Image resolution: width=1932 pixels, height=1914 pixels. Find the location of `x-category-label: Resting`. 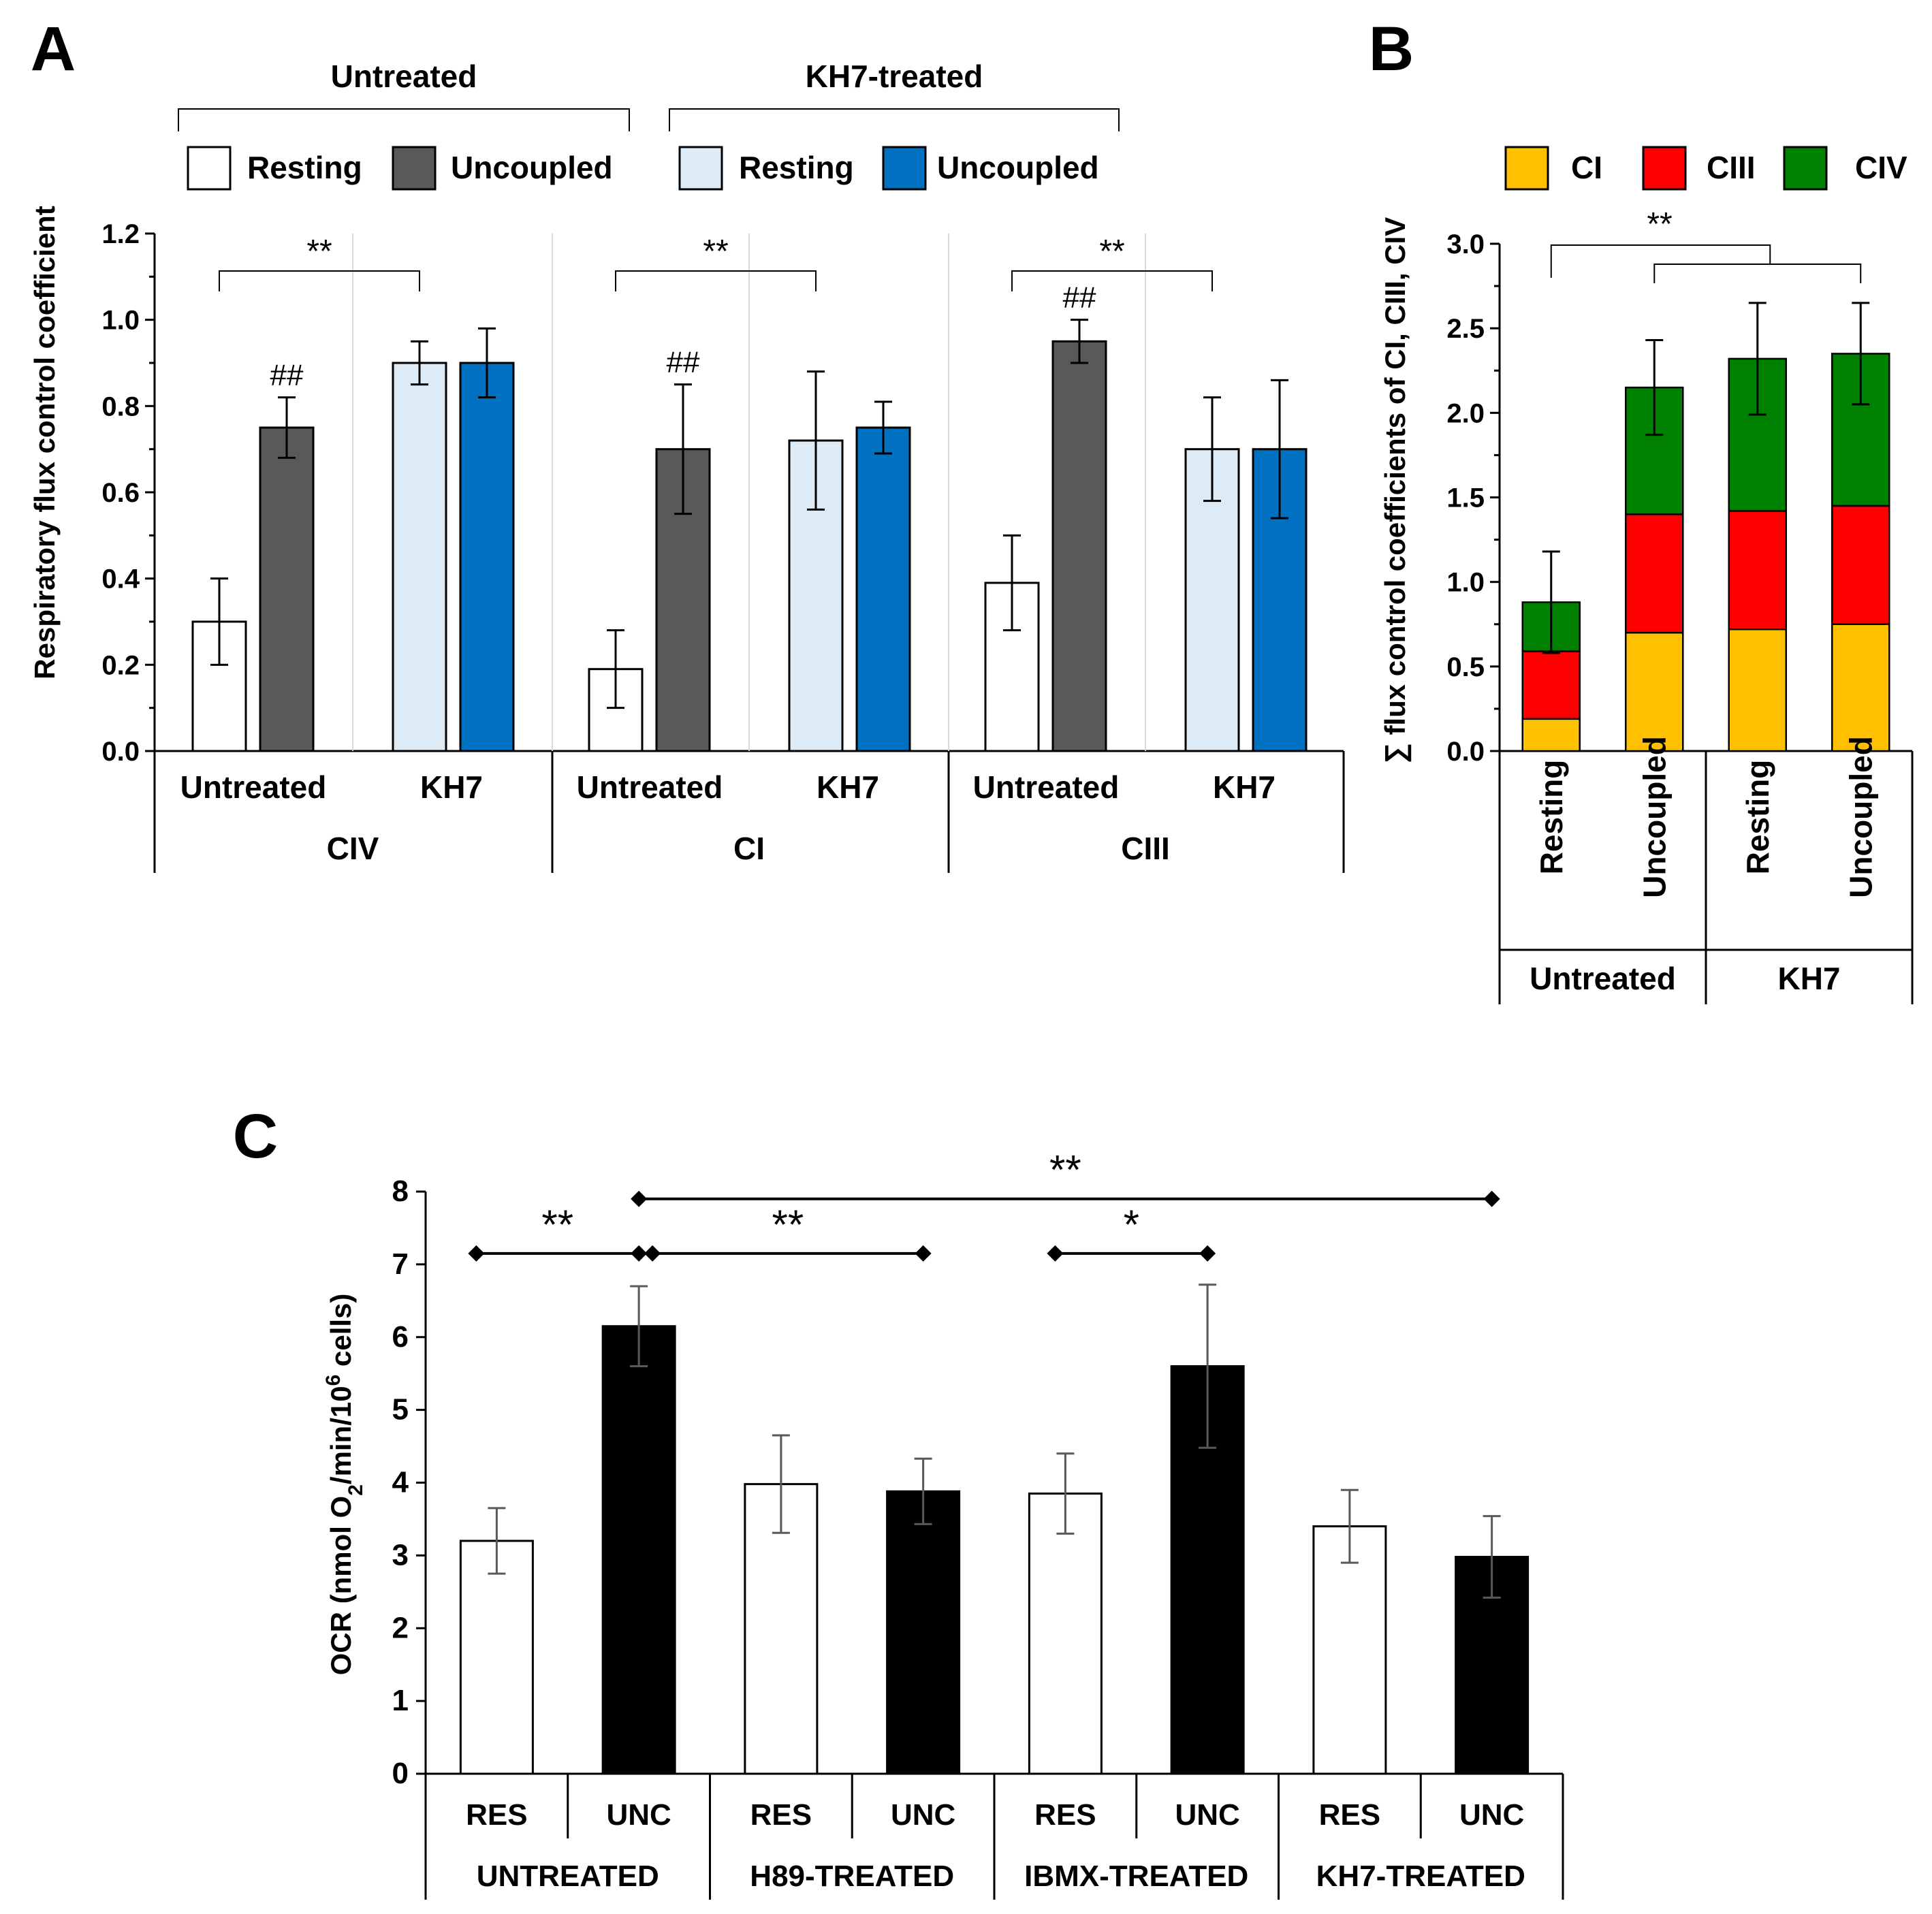

x-category-label: Resting is located at coordinates (1551, 818).